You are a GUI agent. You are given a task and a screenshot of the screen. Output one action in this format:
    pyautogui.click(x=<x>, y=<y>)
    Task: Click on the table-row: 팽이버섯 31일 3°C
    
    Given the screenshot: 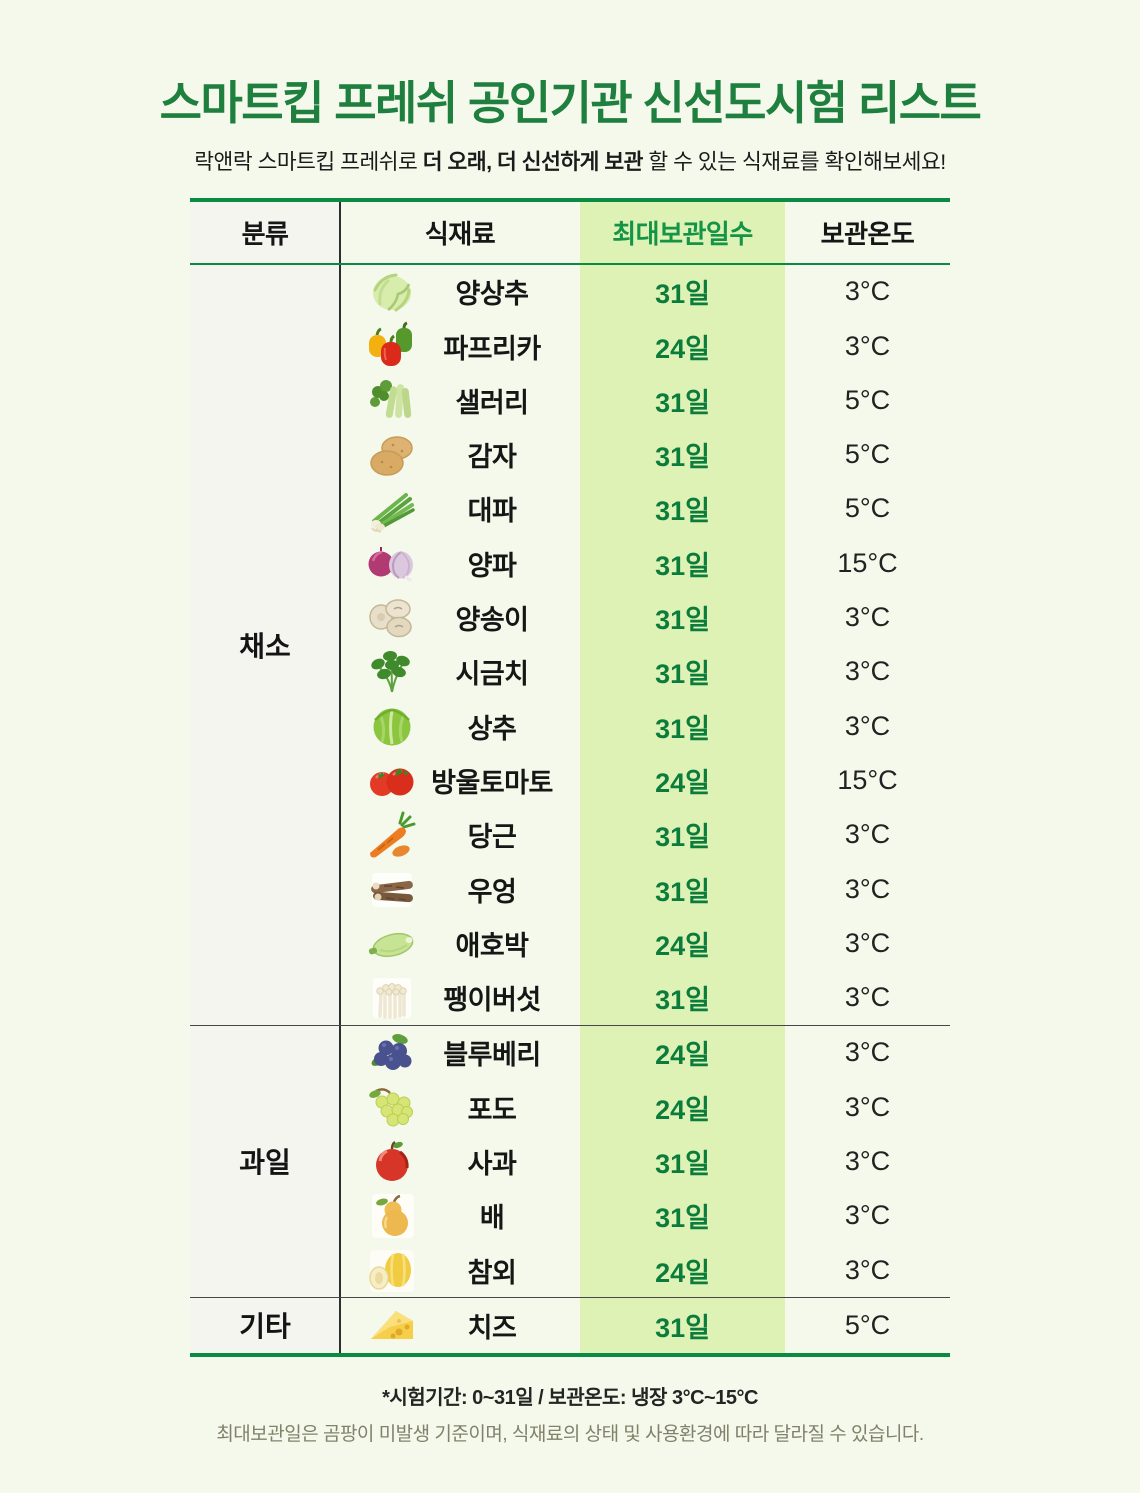 What is the action you would take?
    pyautogui.click(x=645, y=997)
    